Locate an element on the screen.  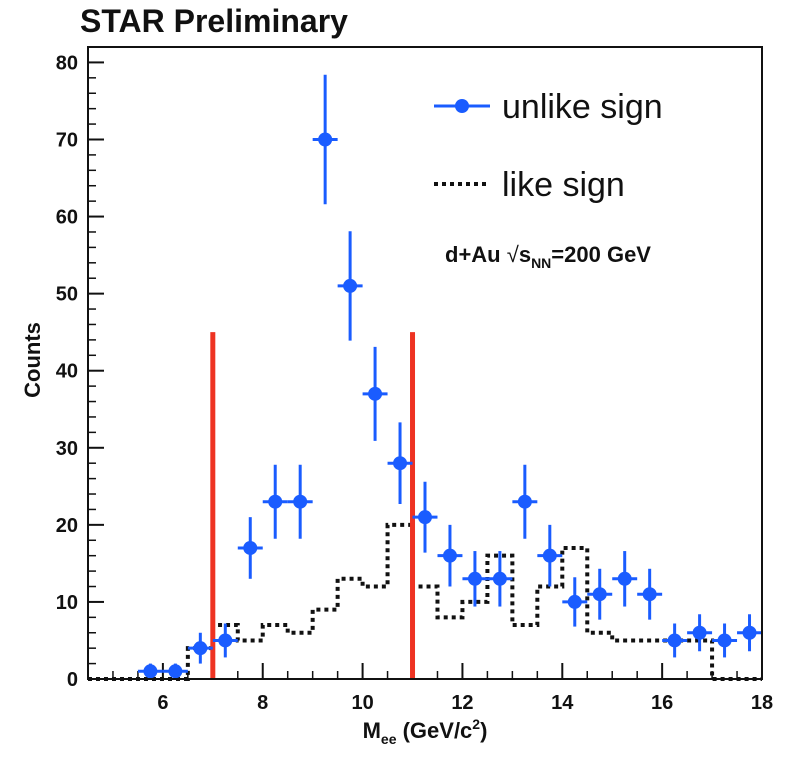
x-tick-label: 6 is located at coordinates (162, 703).